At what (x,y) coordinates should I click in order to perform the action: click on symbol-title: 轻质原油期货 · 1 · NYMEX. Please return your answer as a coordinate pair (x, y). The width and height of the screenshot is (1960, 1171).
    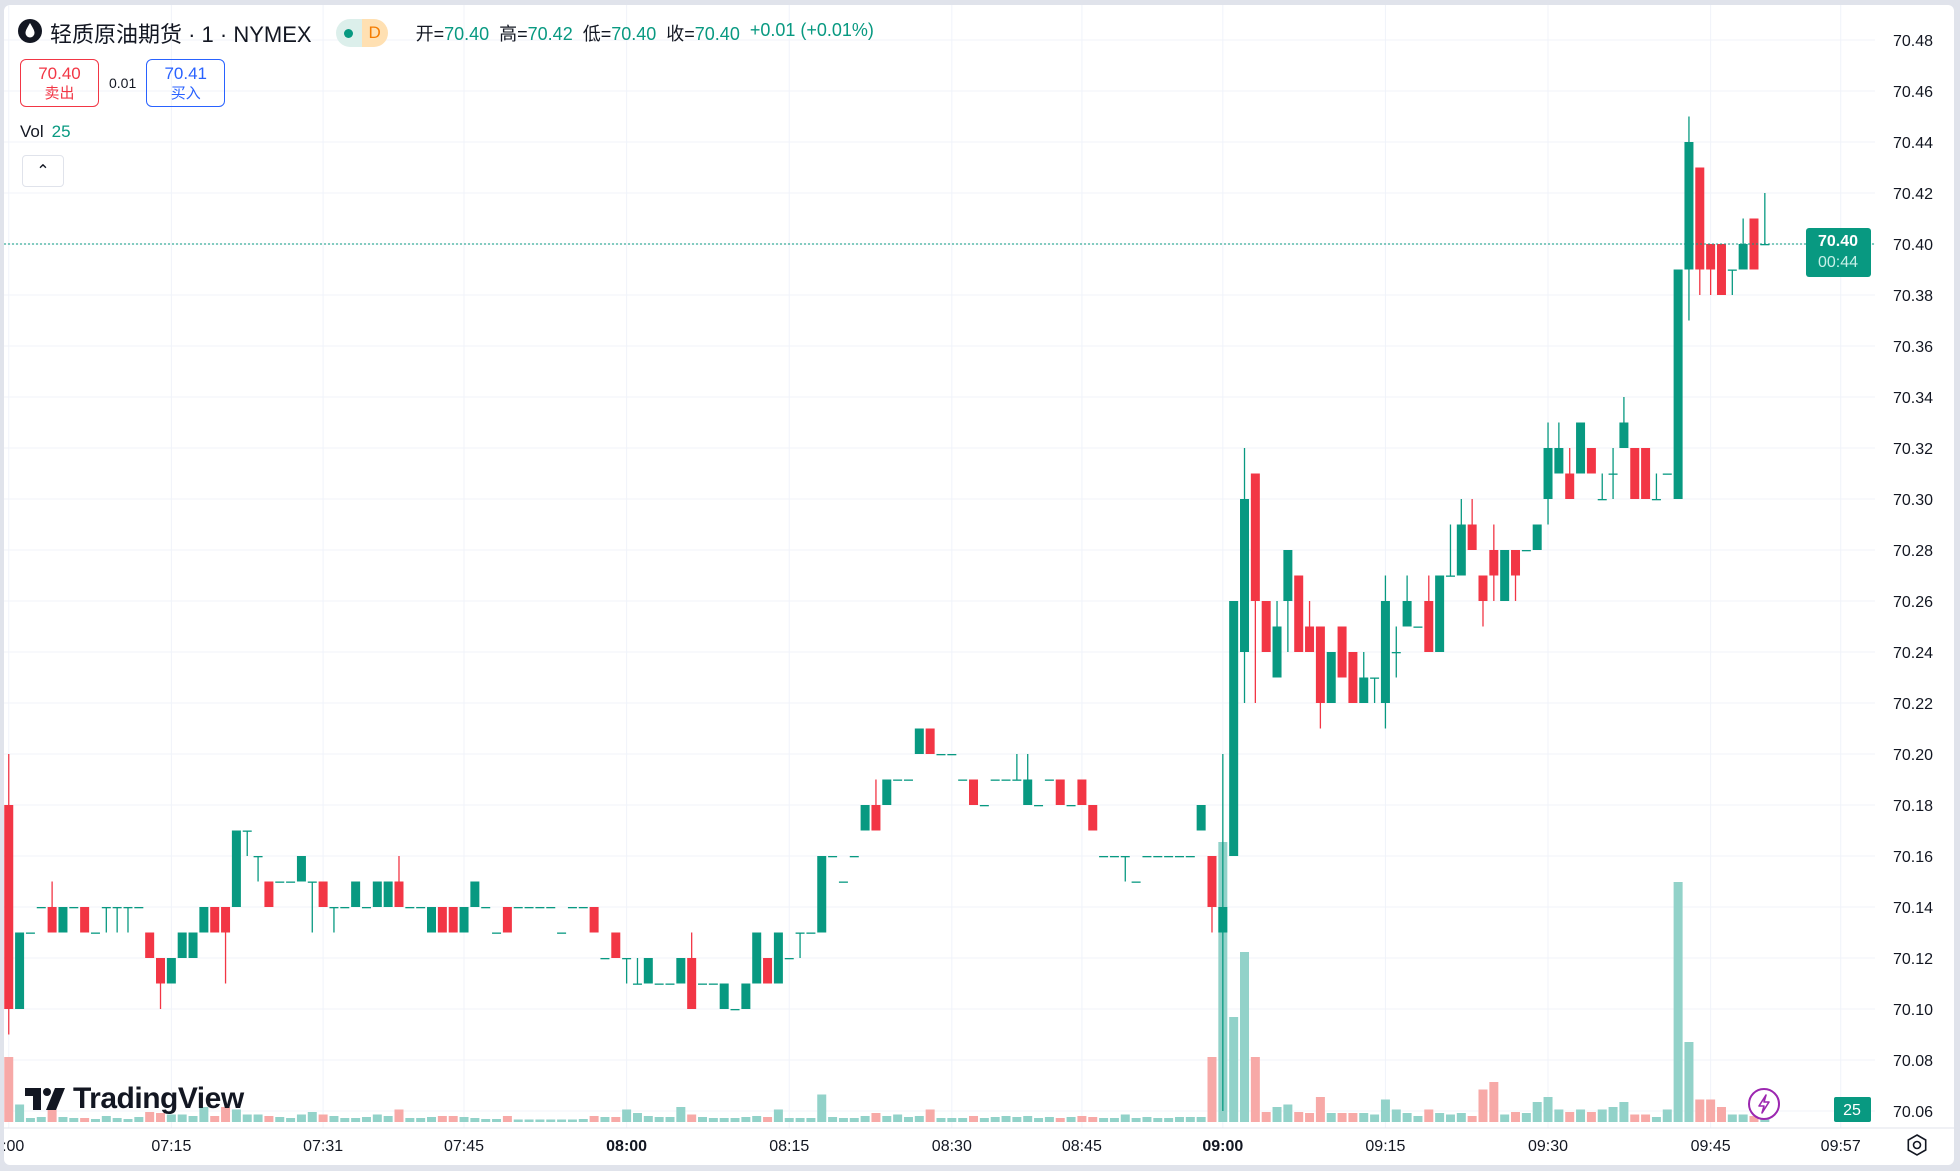
    Looking at the image, I should click on (181, 34).